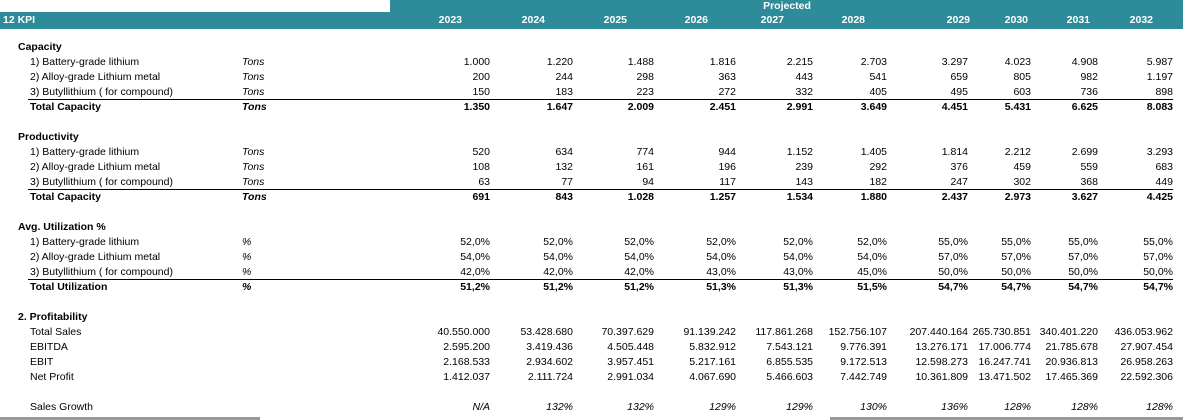  I want to click on cell-value: 70.397.629, so click(627, 332).